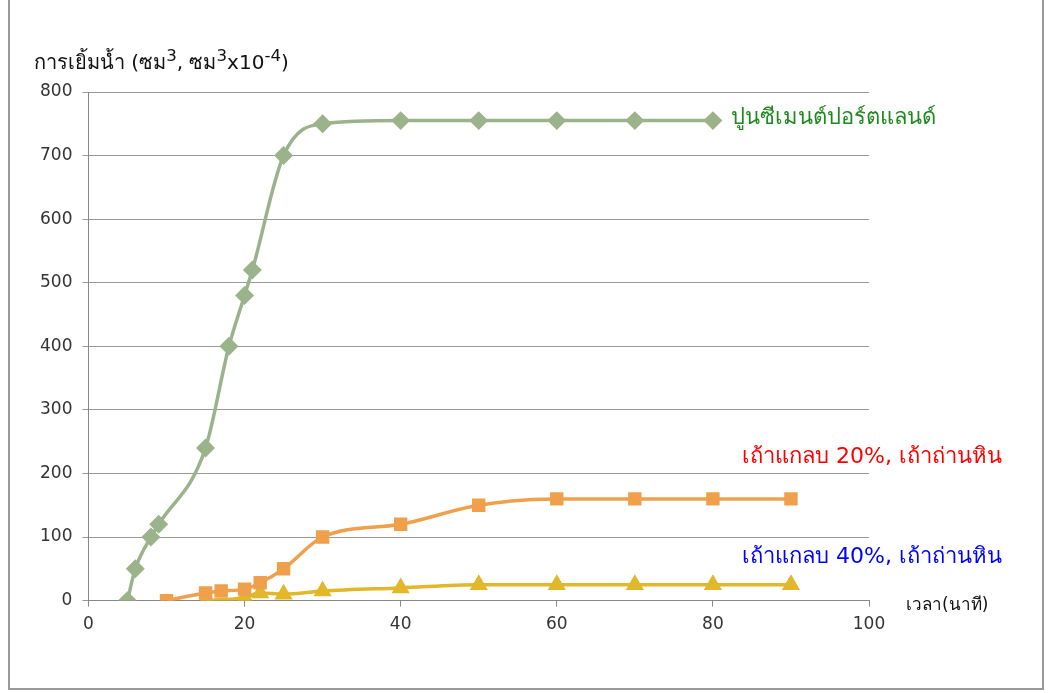  I want to click on y-tick-label: 200, so click(56, 471).